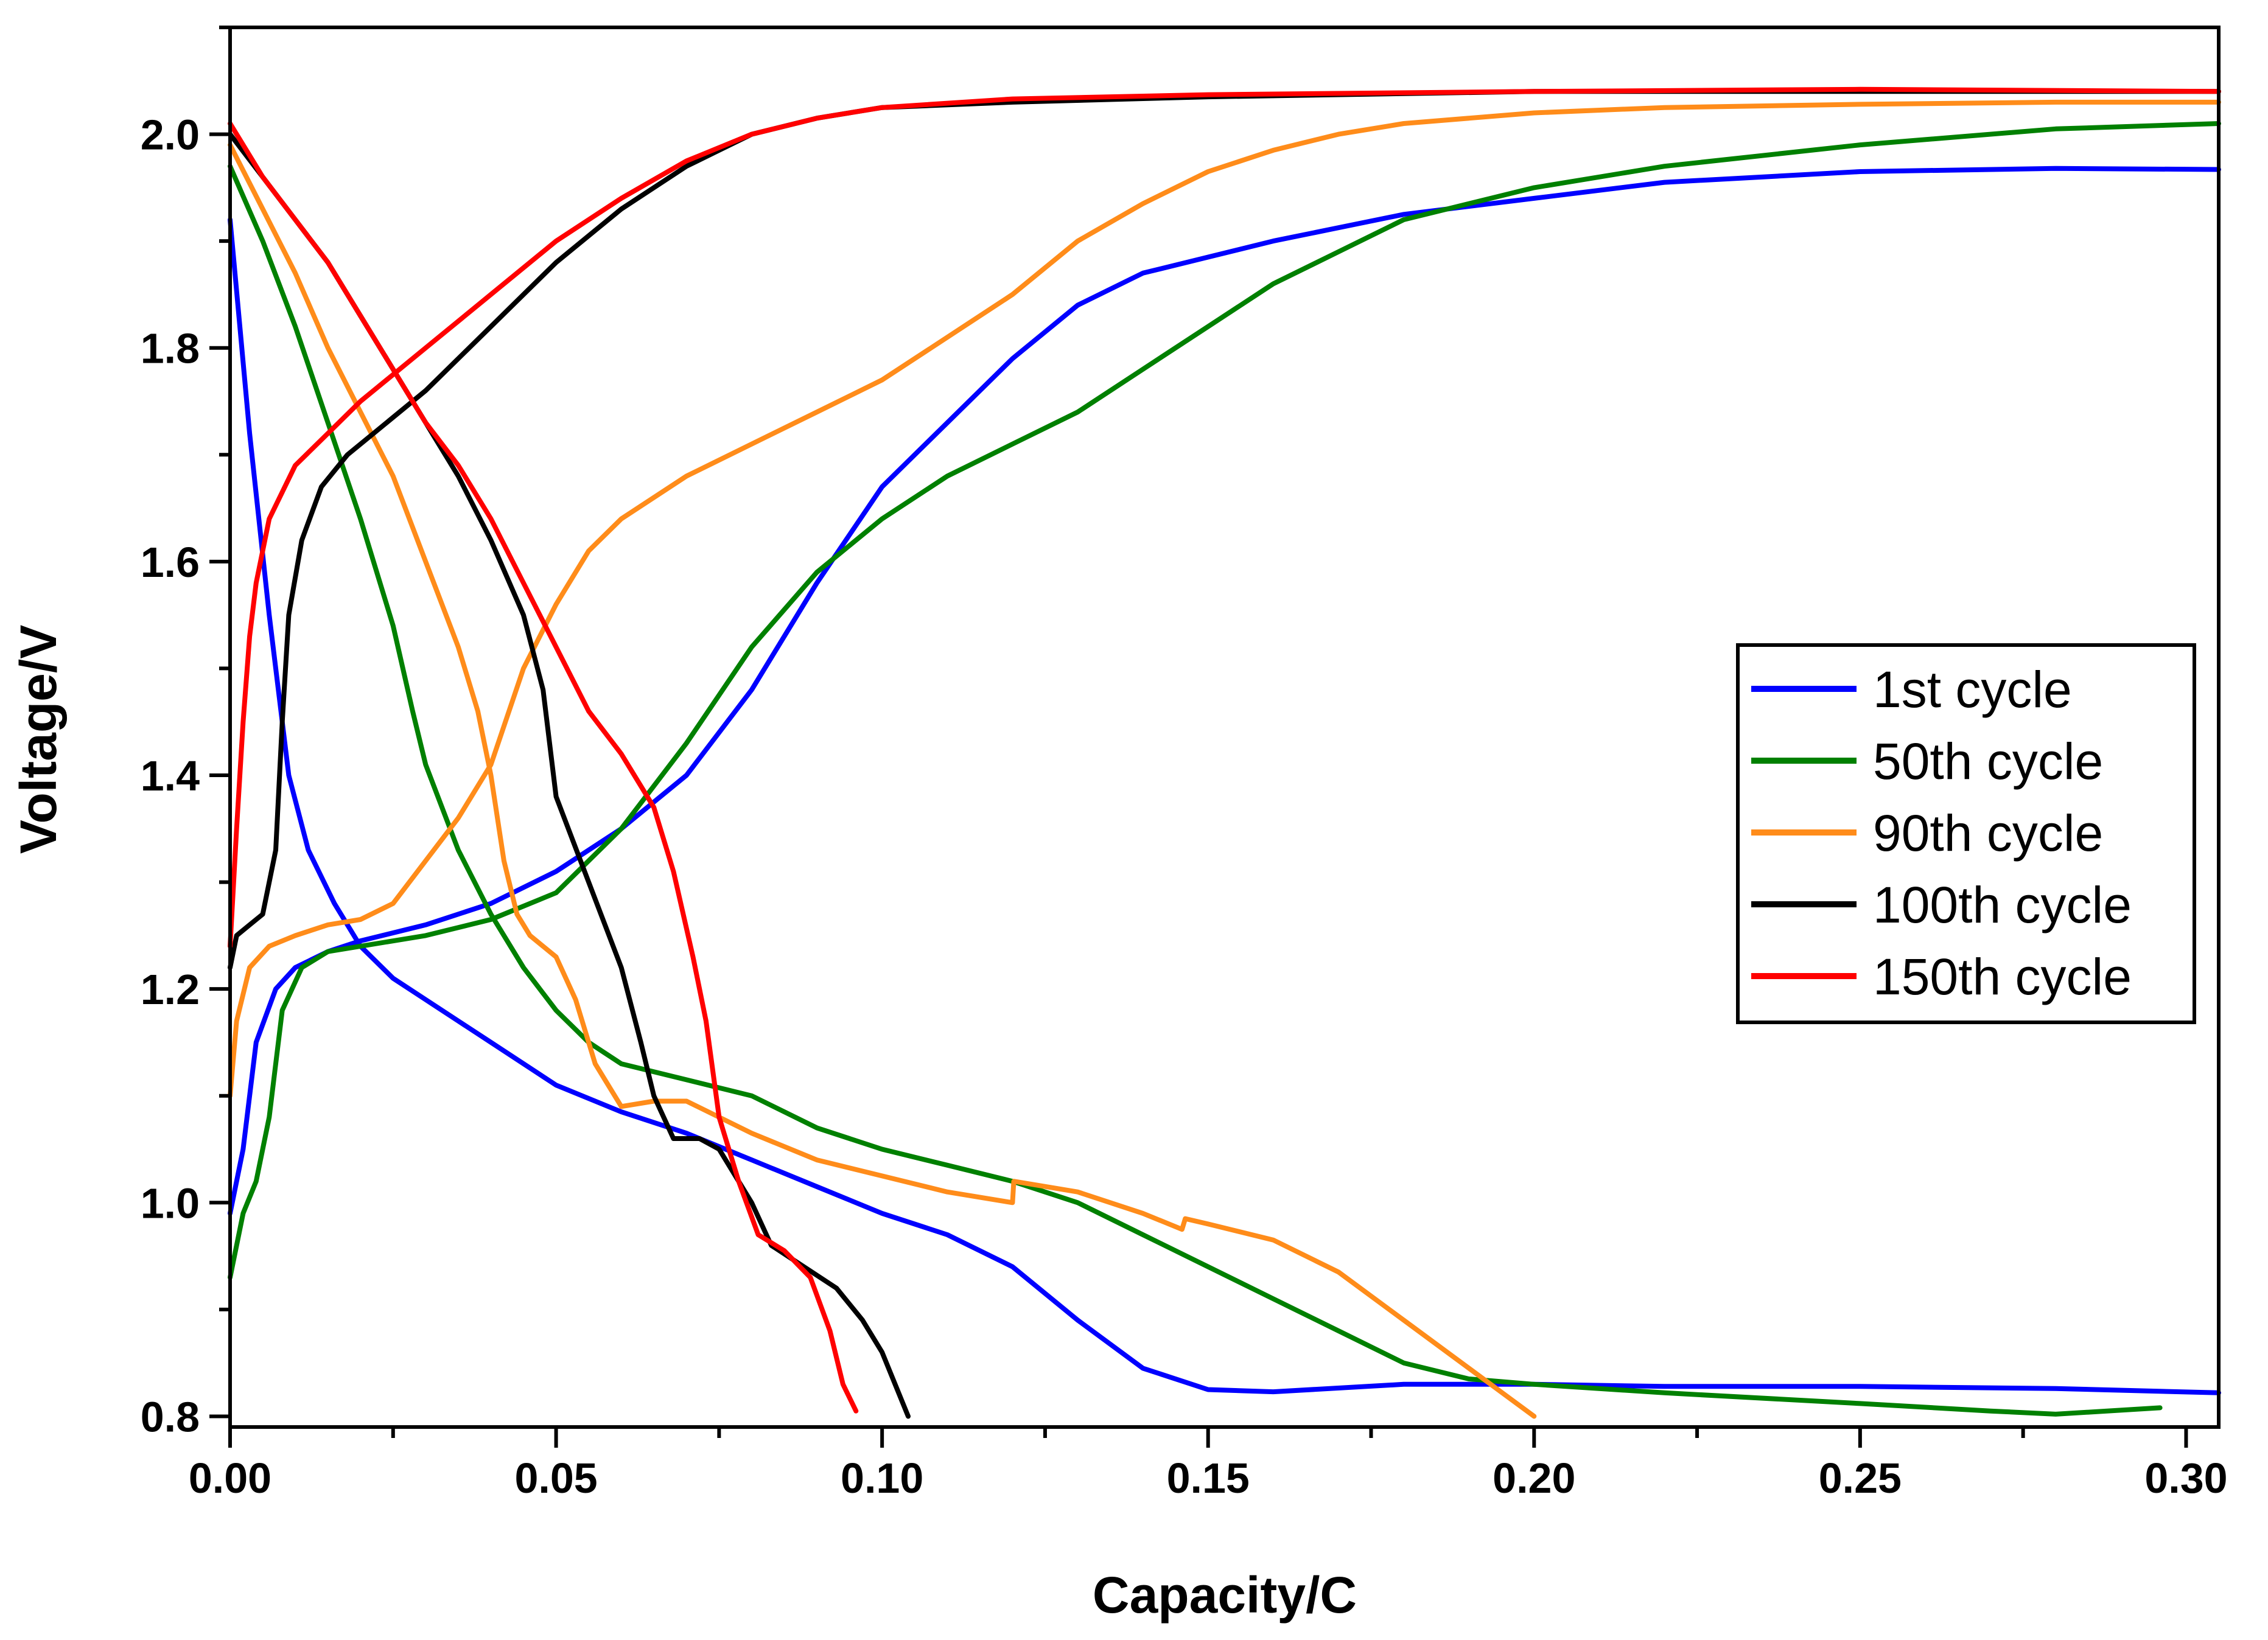 The image size is (2268, 1640). Describe the element at coordinates (1860, 1478) in the screenshot. I see `x-tick-label: 0.25` at that location.